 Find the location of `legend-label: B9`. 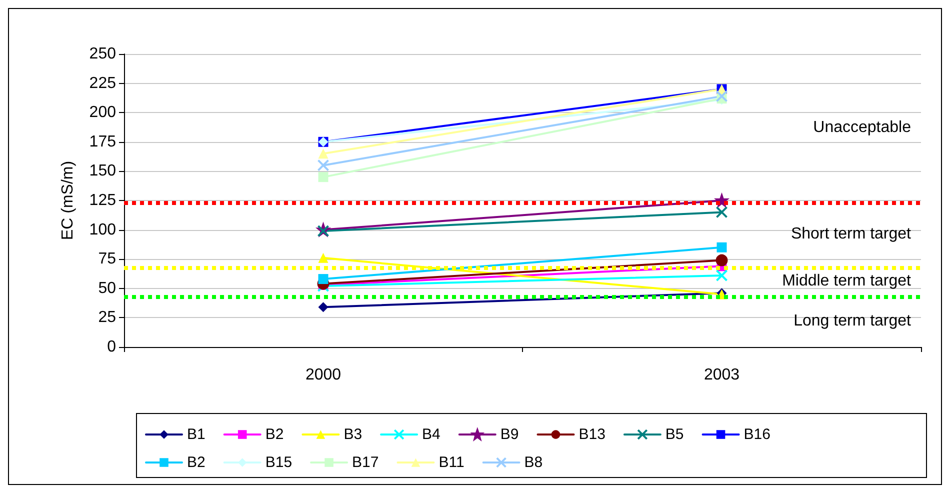

legend-label: B9 is located at coordinates (509, 434).